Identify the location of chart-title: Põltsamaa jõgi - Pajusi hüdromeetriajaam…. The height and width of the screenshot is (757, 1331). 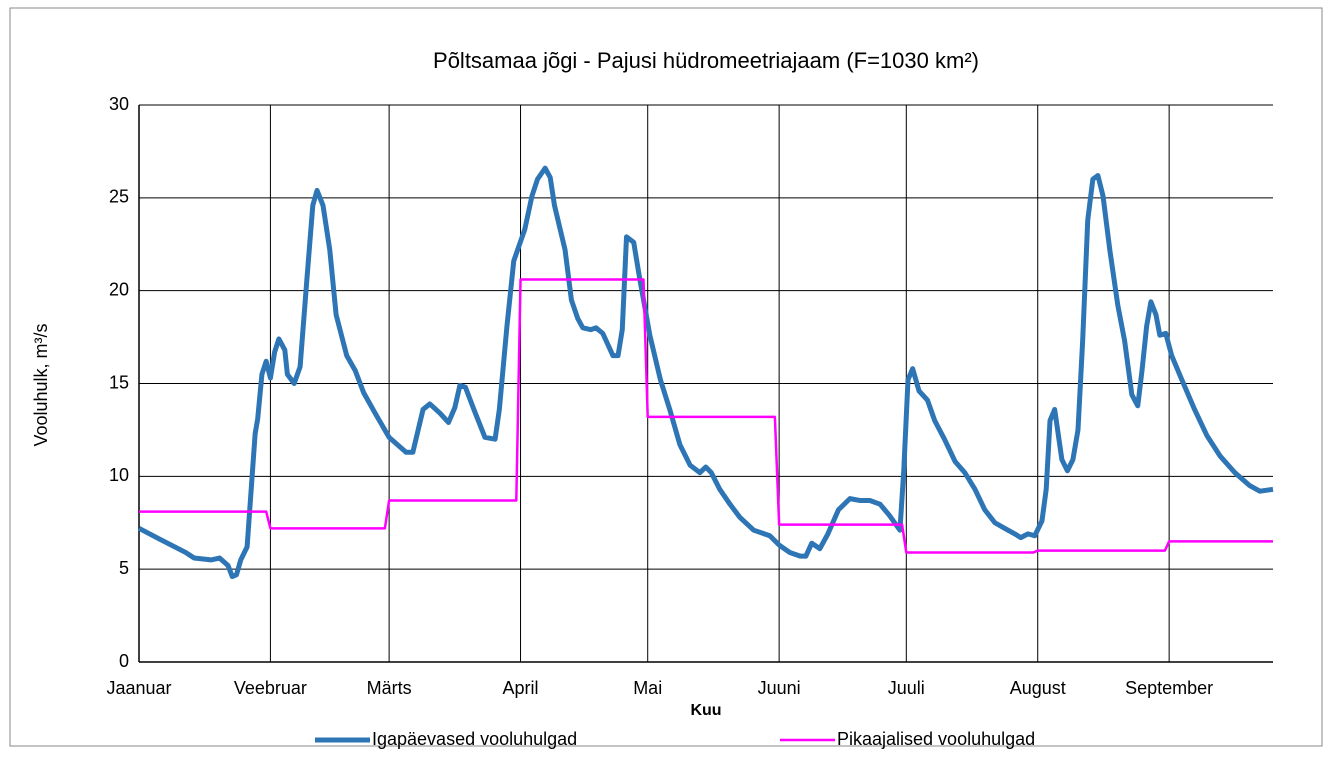
(706, 60).